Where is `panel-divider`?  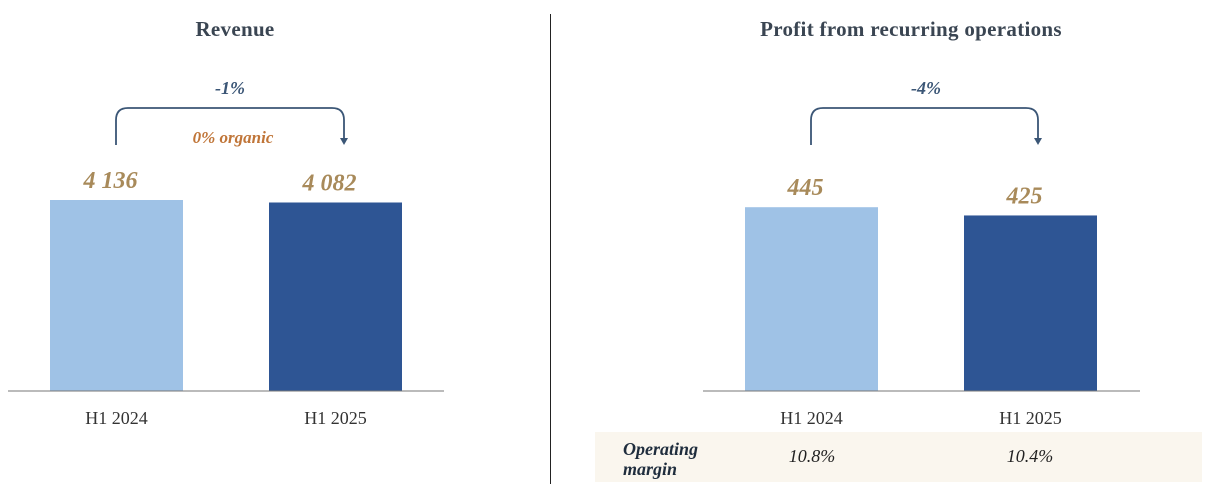 panel-divider is located at coordinates (550, 249).